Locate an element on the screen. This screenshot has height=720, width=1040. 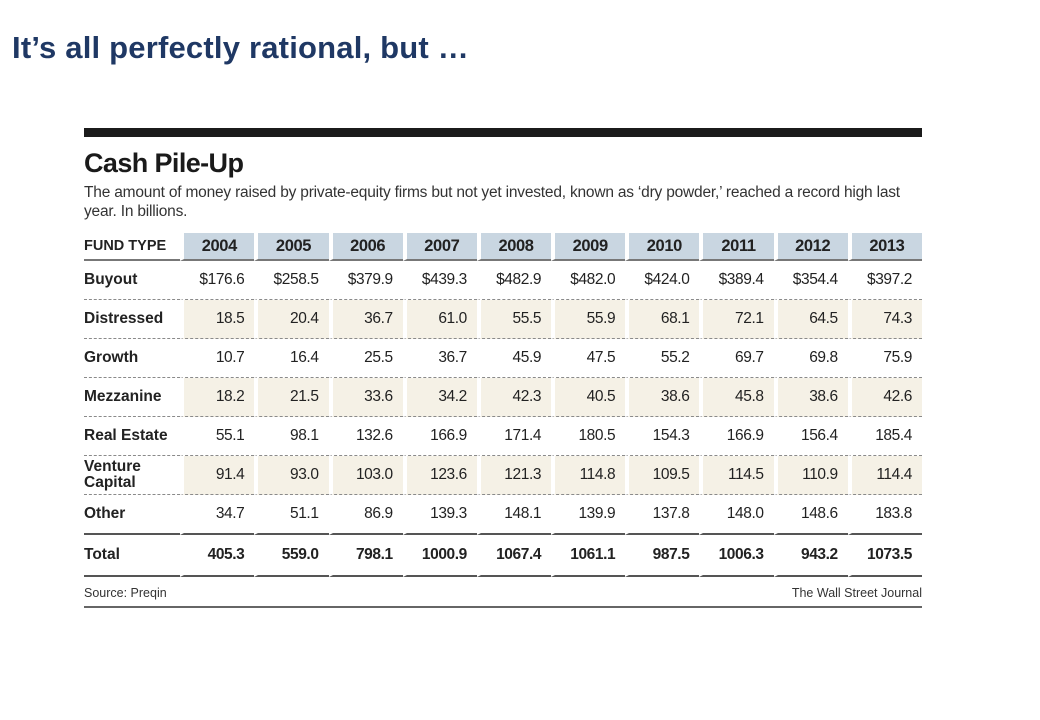
value-cell: 943.2 is located at coordinates (810, 556).